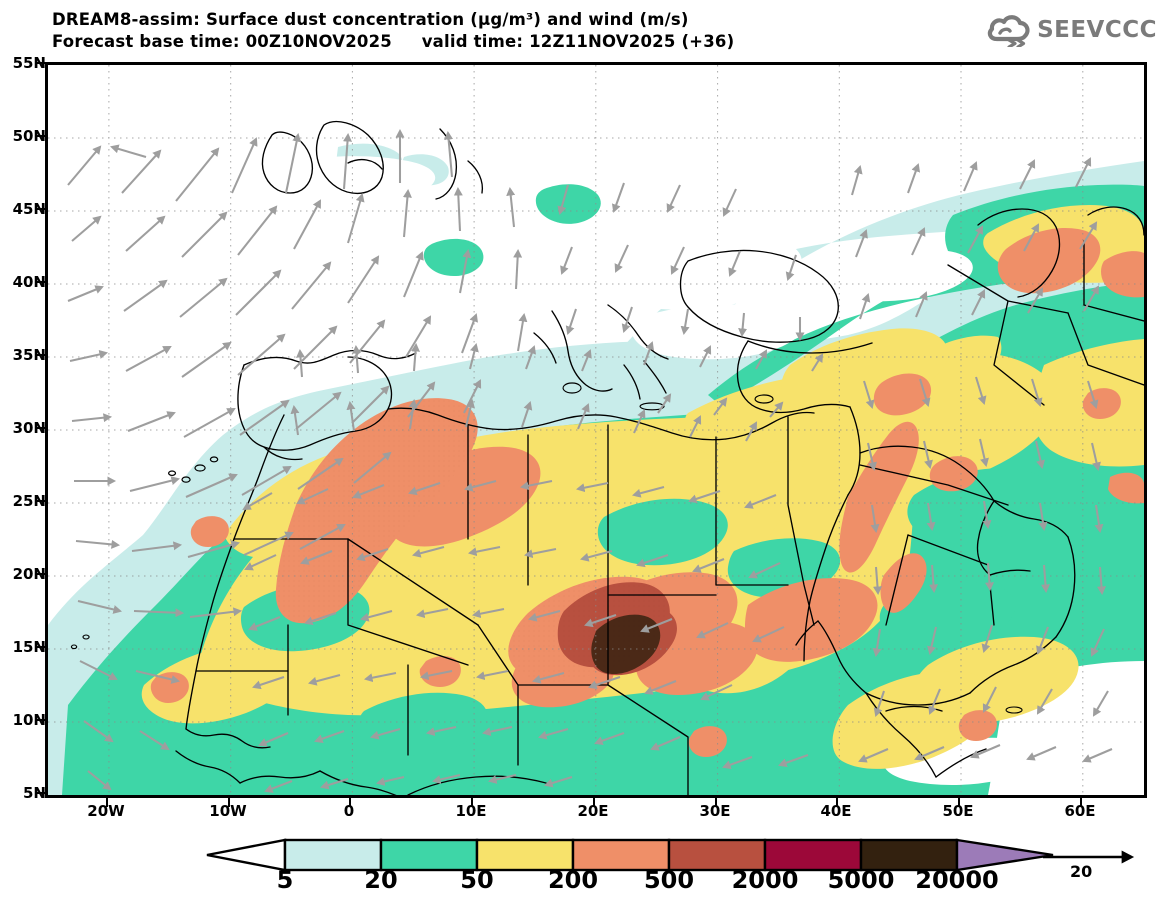 This screenshot has width=1165, height=907. I want to click on y-axis-label: 15N, so click(29, 647).